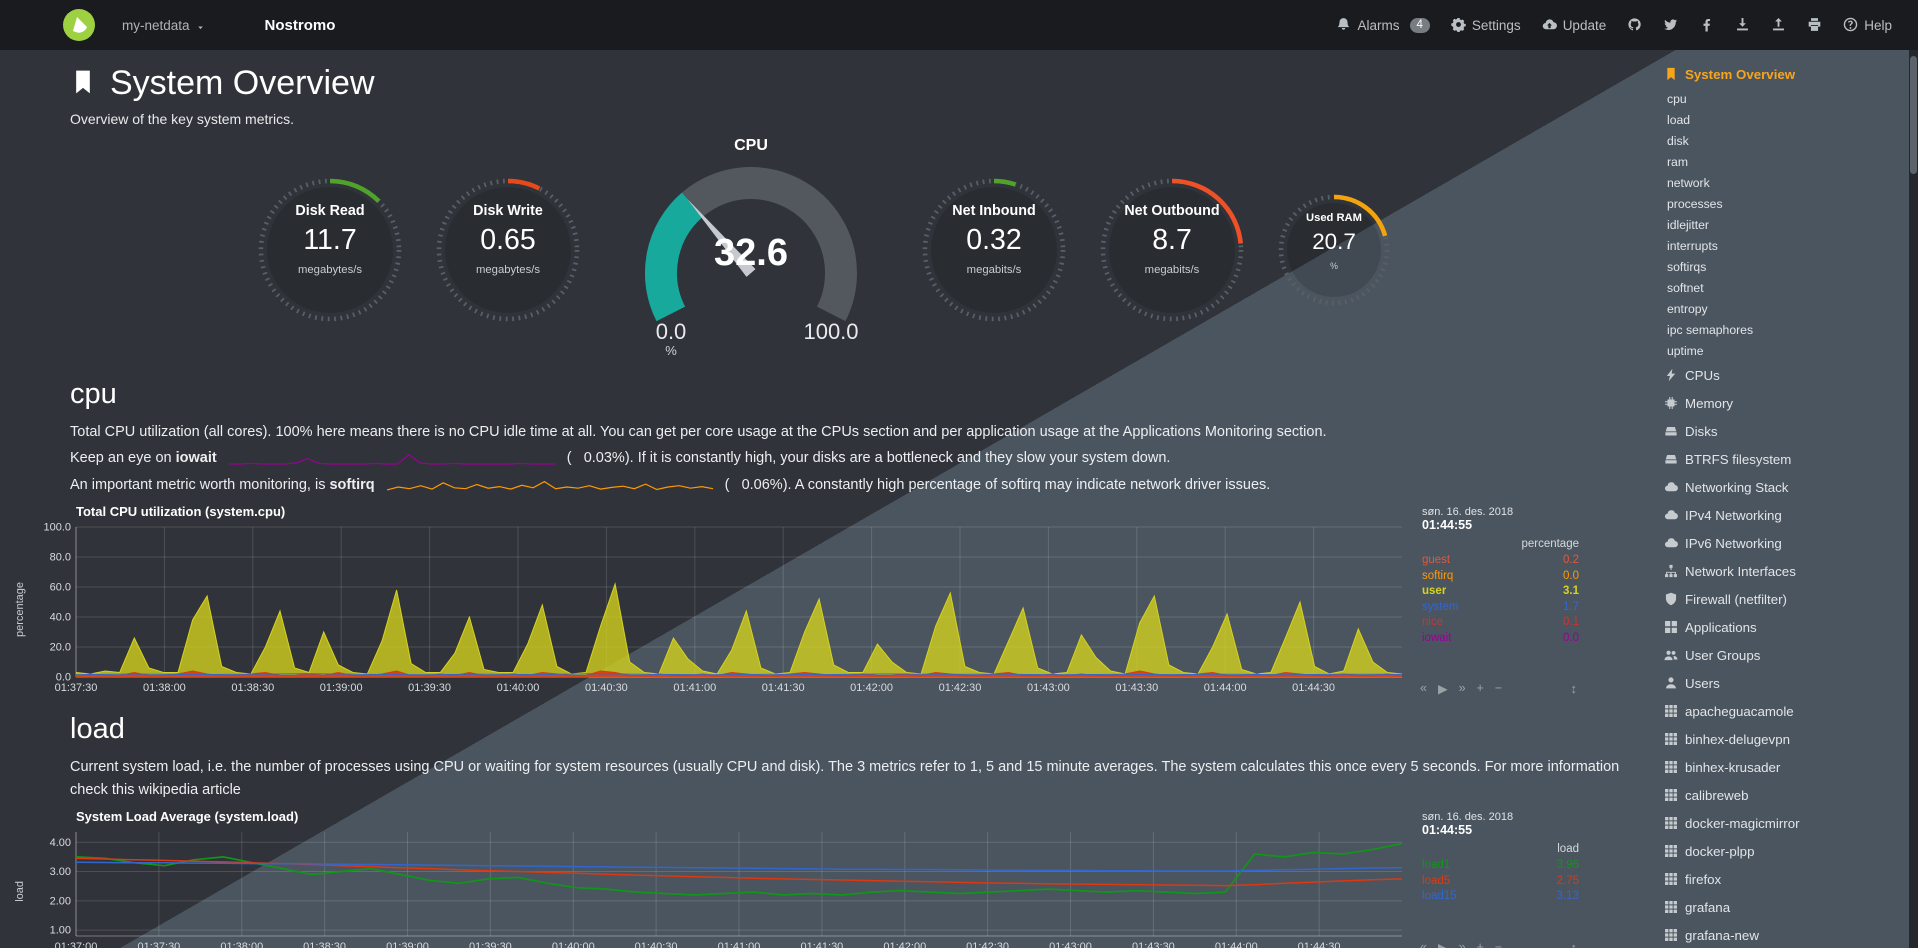 The height and width of the screenshot is (948, 1918). What do you see at coordinates (330, 250) in the screenshot?
I see `gauge-disk-read: Disk Read 11.7 megabytes/s` at bounding box center [330, 250].